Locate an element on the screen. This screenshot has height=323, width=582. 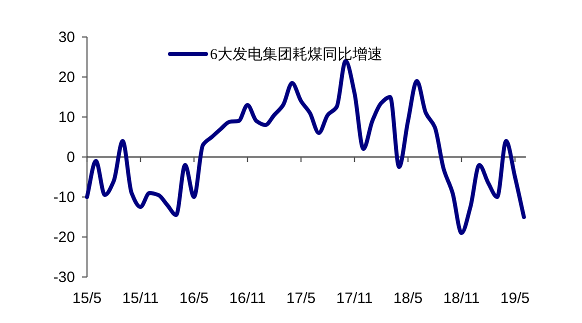
y-tick-label: -10 is located at coordinates (64, 197).